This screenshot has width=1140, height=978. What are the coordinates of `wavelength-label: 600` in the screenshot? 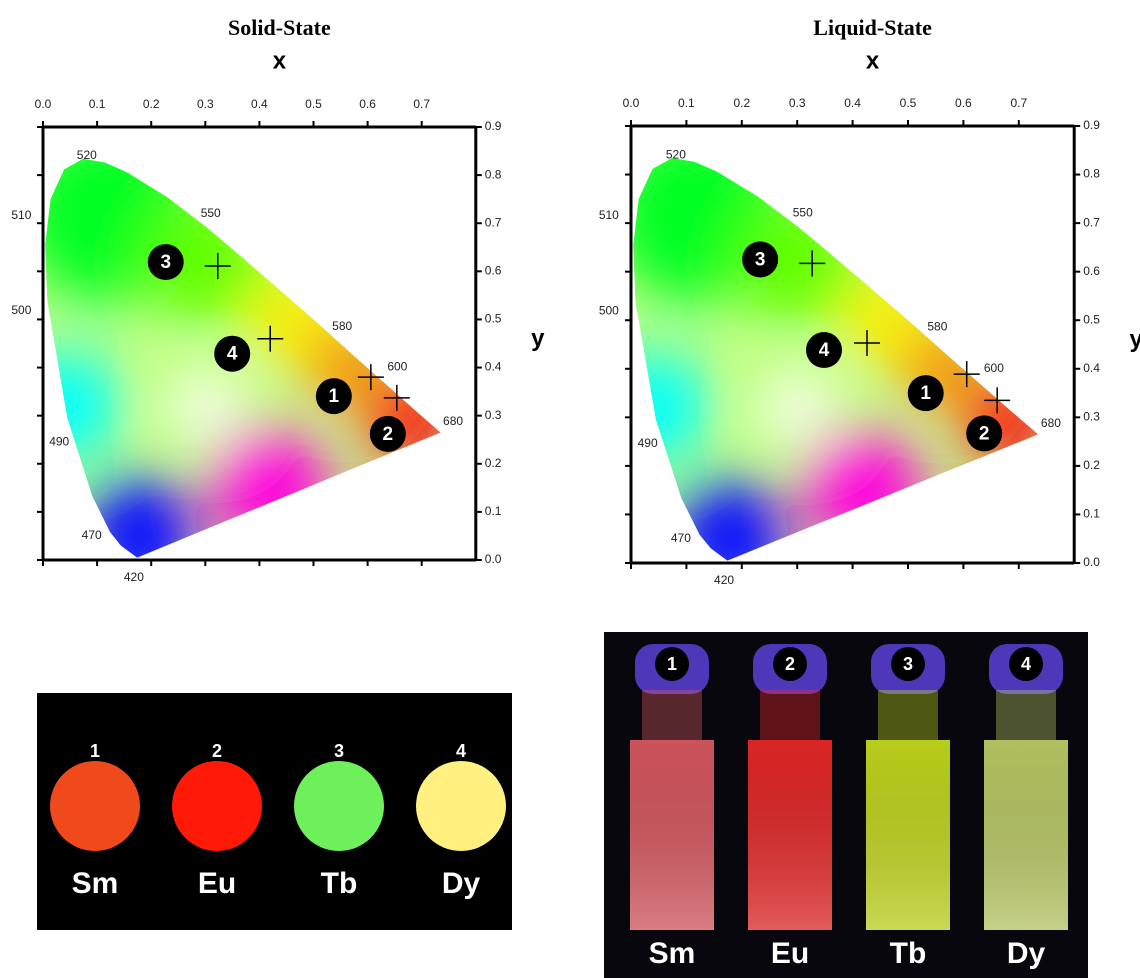 It's located at (397, 367).